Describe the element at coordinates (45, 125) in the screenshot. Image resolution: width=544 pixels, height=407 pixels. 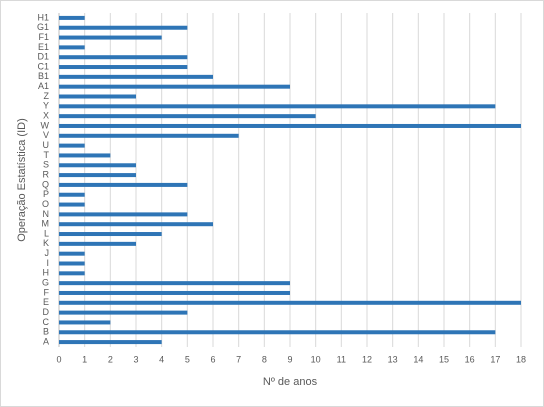
I see `y-tick-label: W` at that location.